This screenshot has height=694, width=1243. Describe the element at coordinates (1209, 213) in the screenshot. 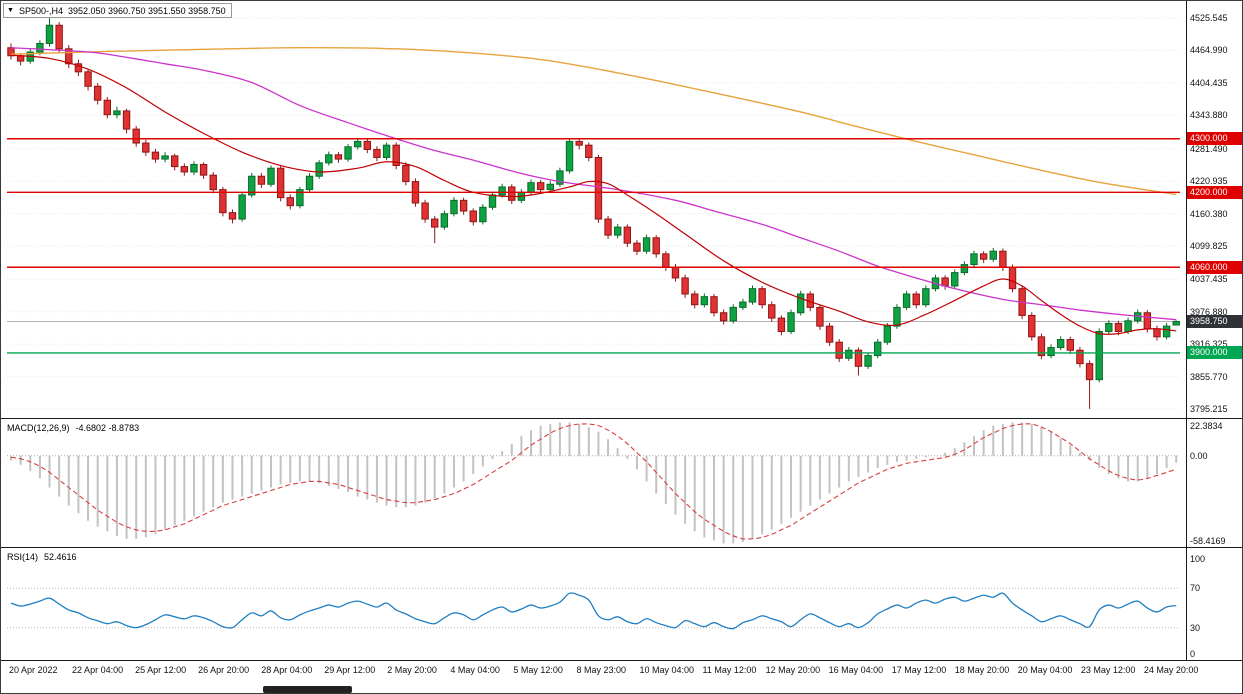

I see `price-tick-label: 4160.380` at that location.